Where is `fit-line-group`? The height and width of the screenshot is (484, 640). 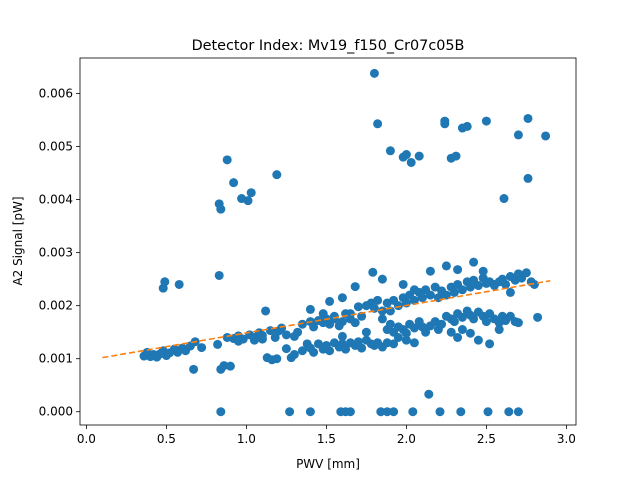
fit-line-group is located at coordinates (326, 319).